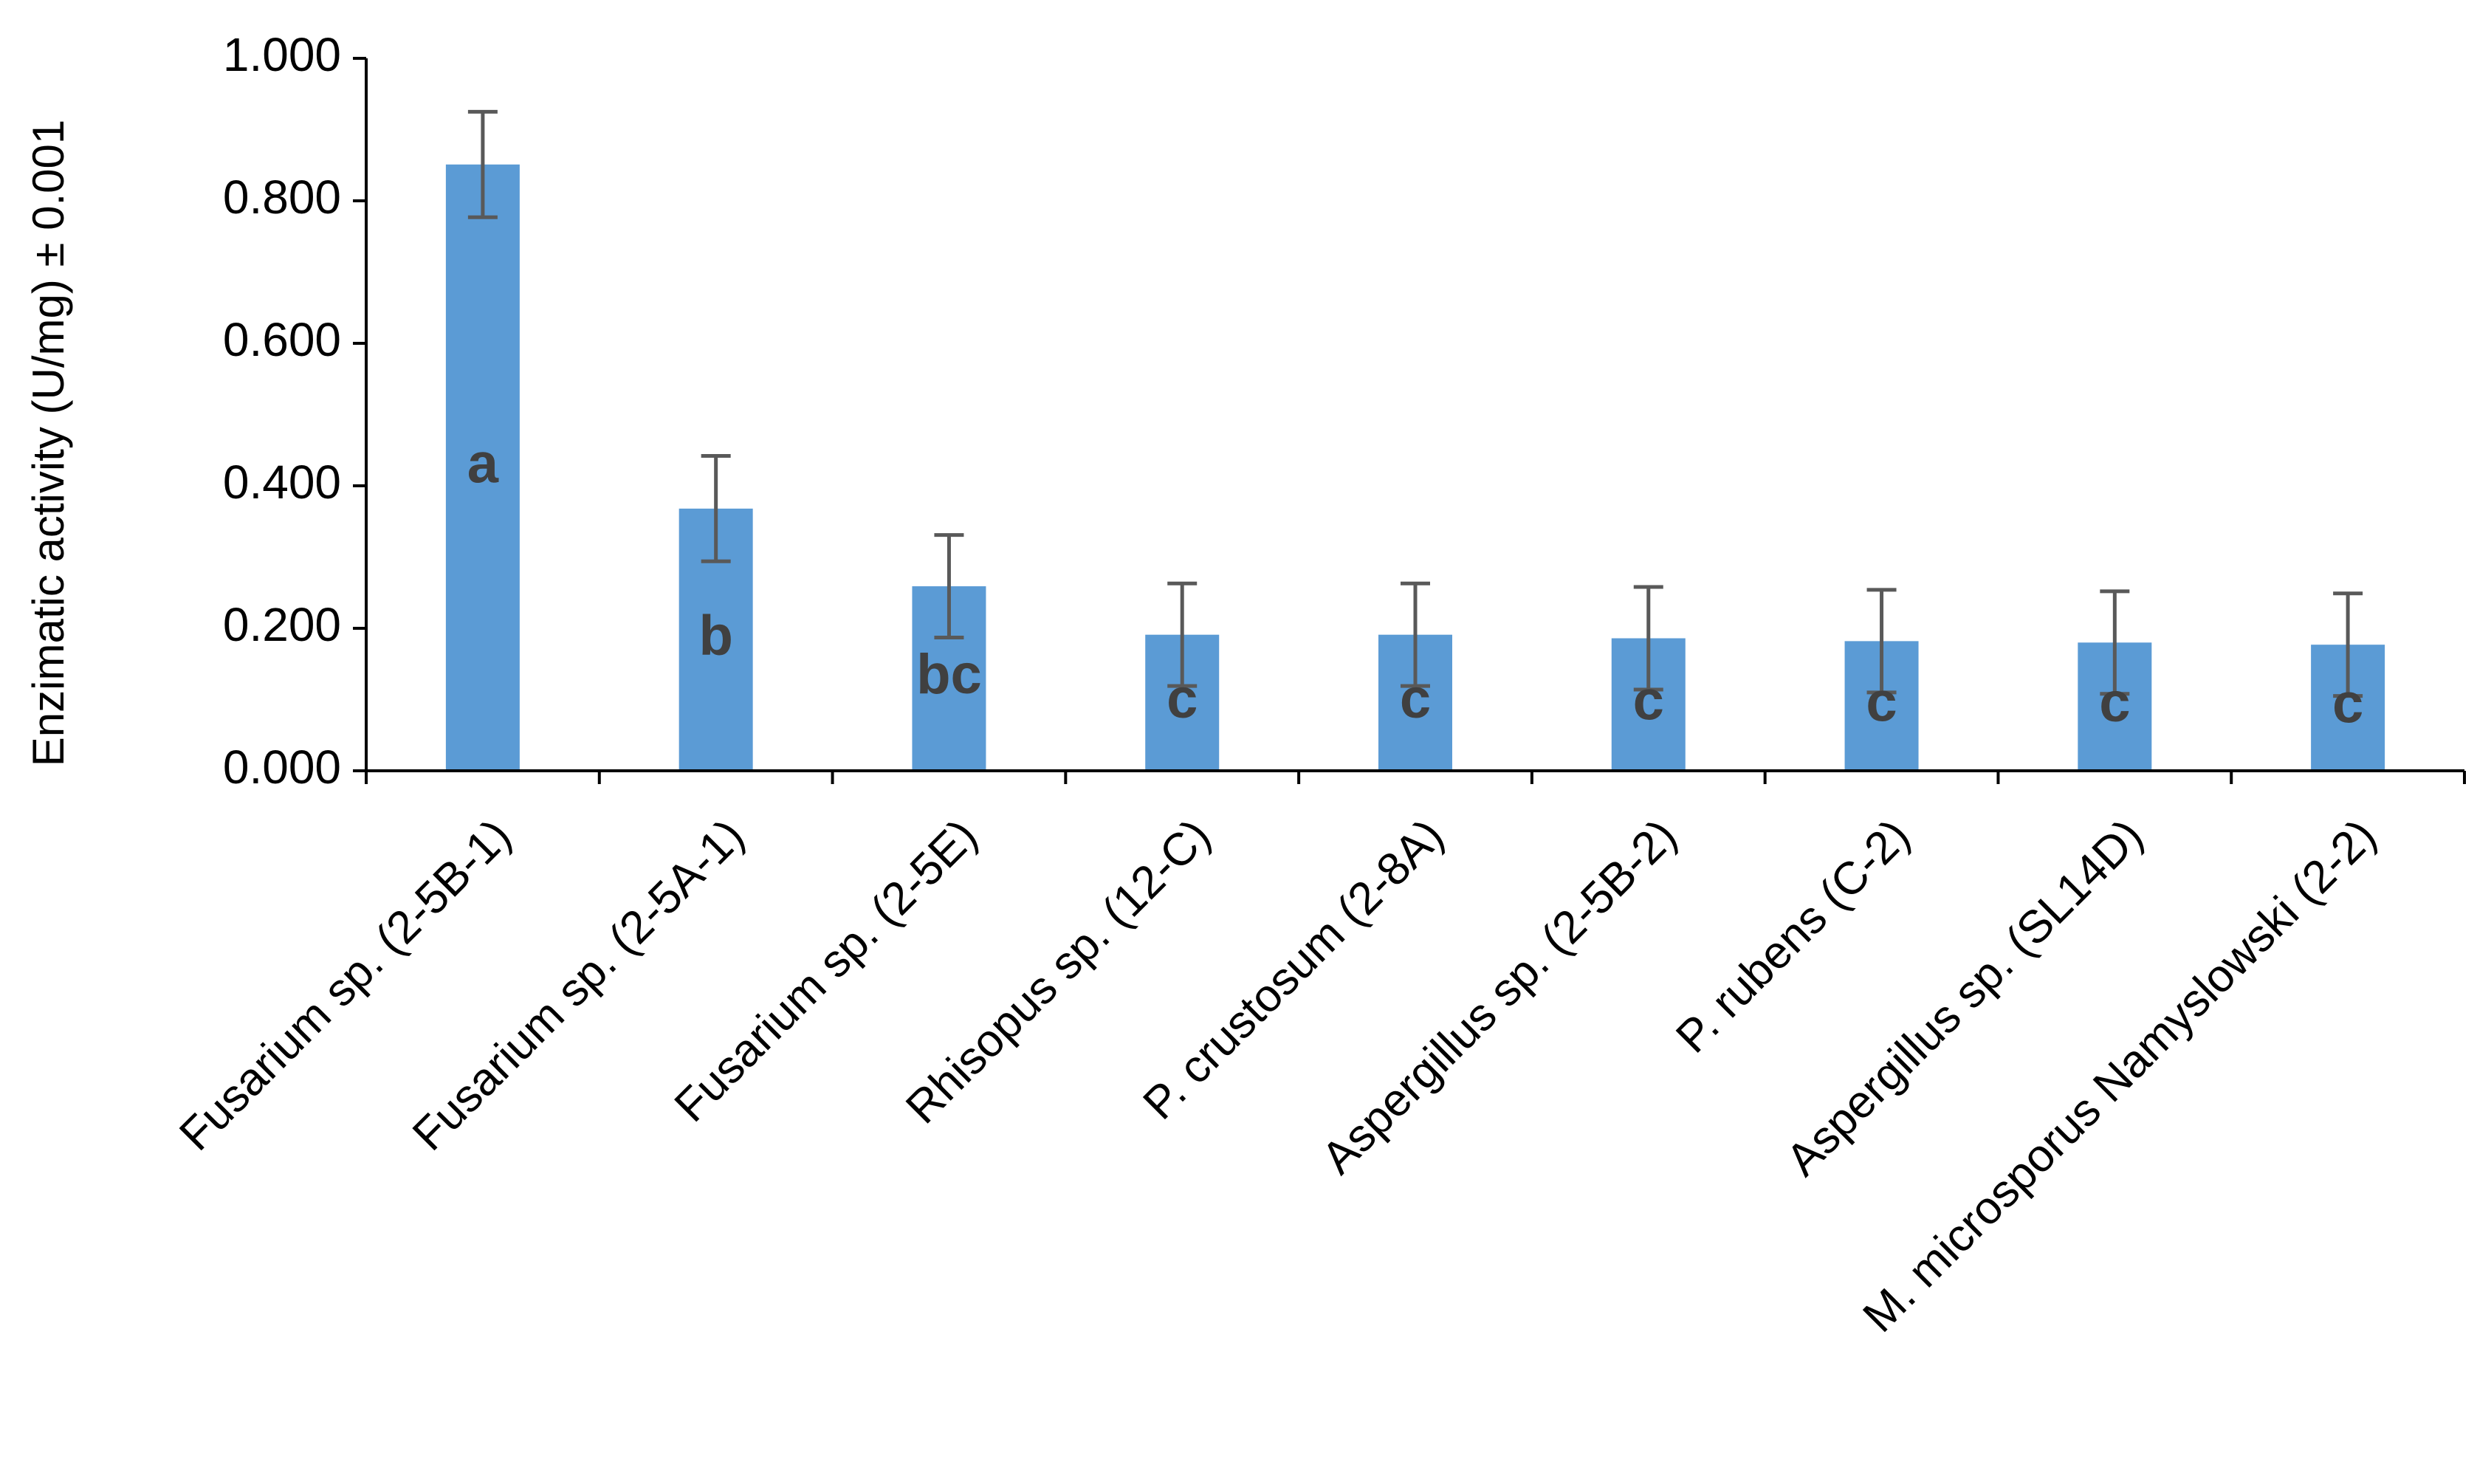 Image resolution: width=2477 pixels, height=1484 pixels. I want to click on significance-letter: a, so click(483, 463).